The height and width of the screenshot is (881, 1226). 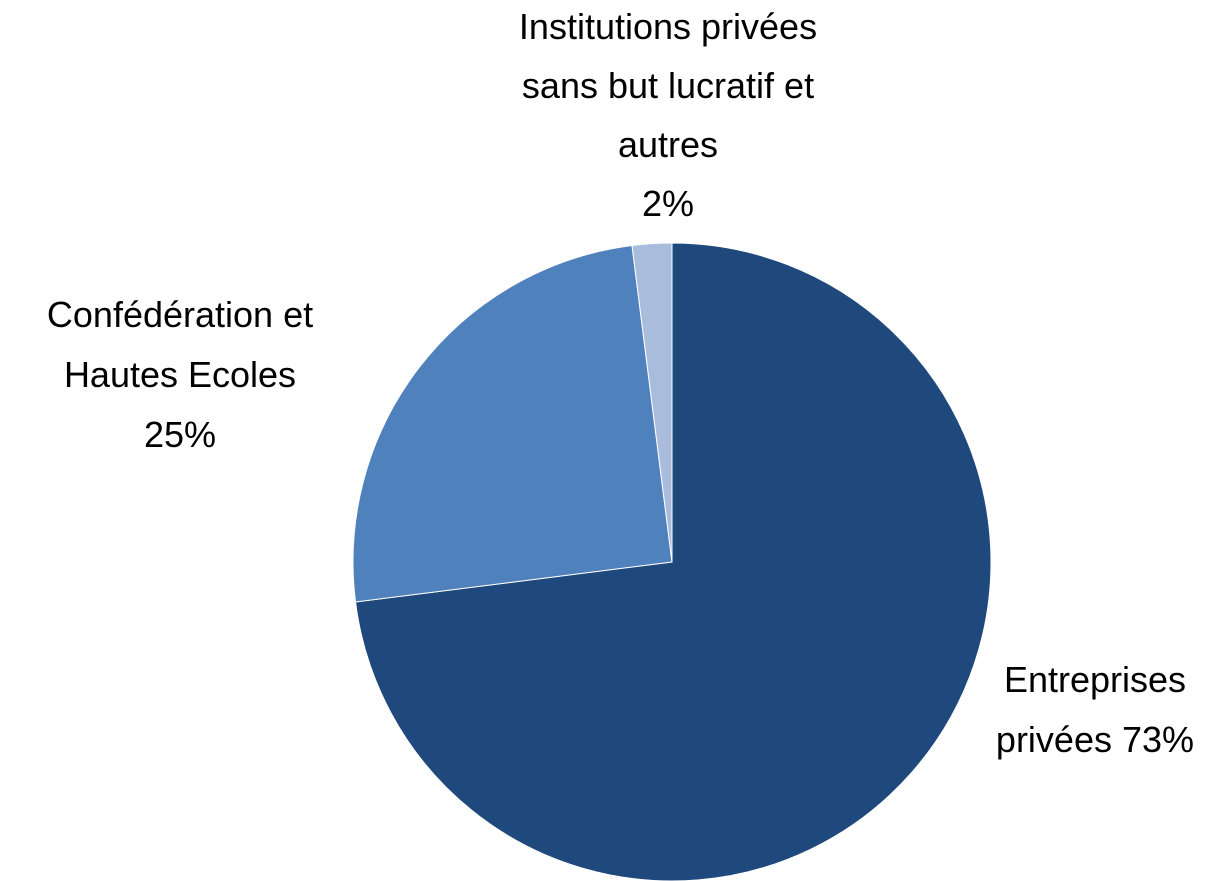 What do you see at coordinates (668, 203) in the screenshot?
I see `value-label: 2%` at bounding box center [668, 203].